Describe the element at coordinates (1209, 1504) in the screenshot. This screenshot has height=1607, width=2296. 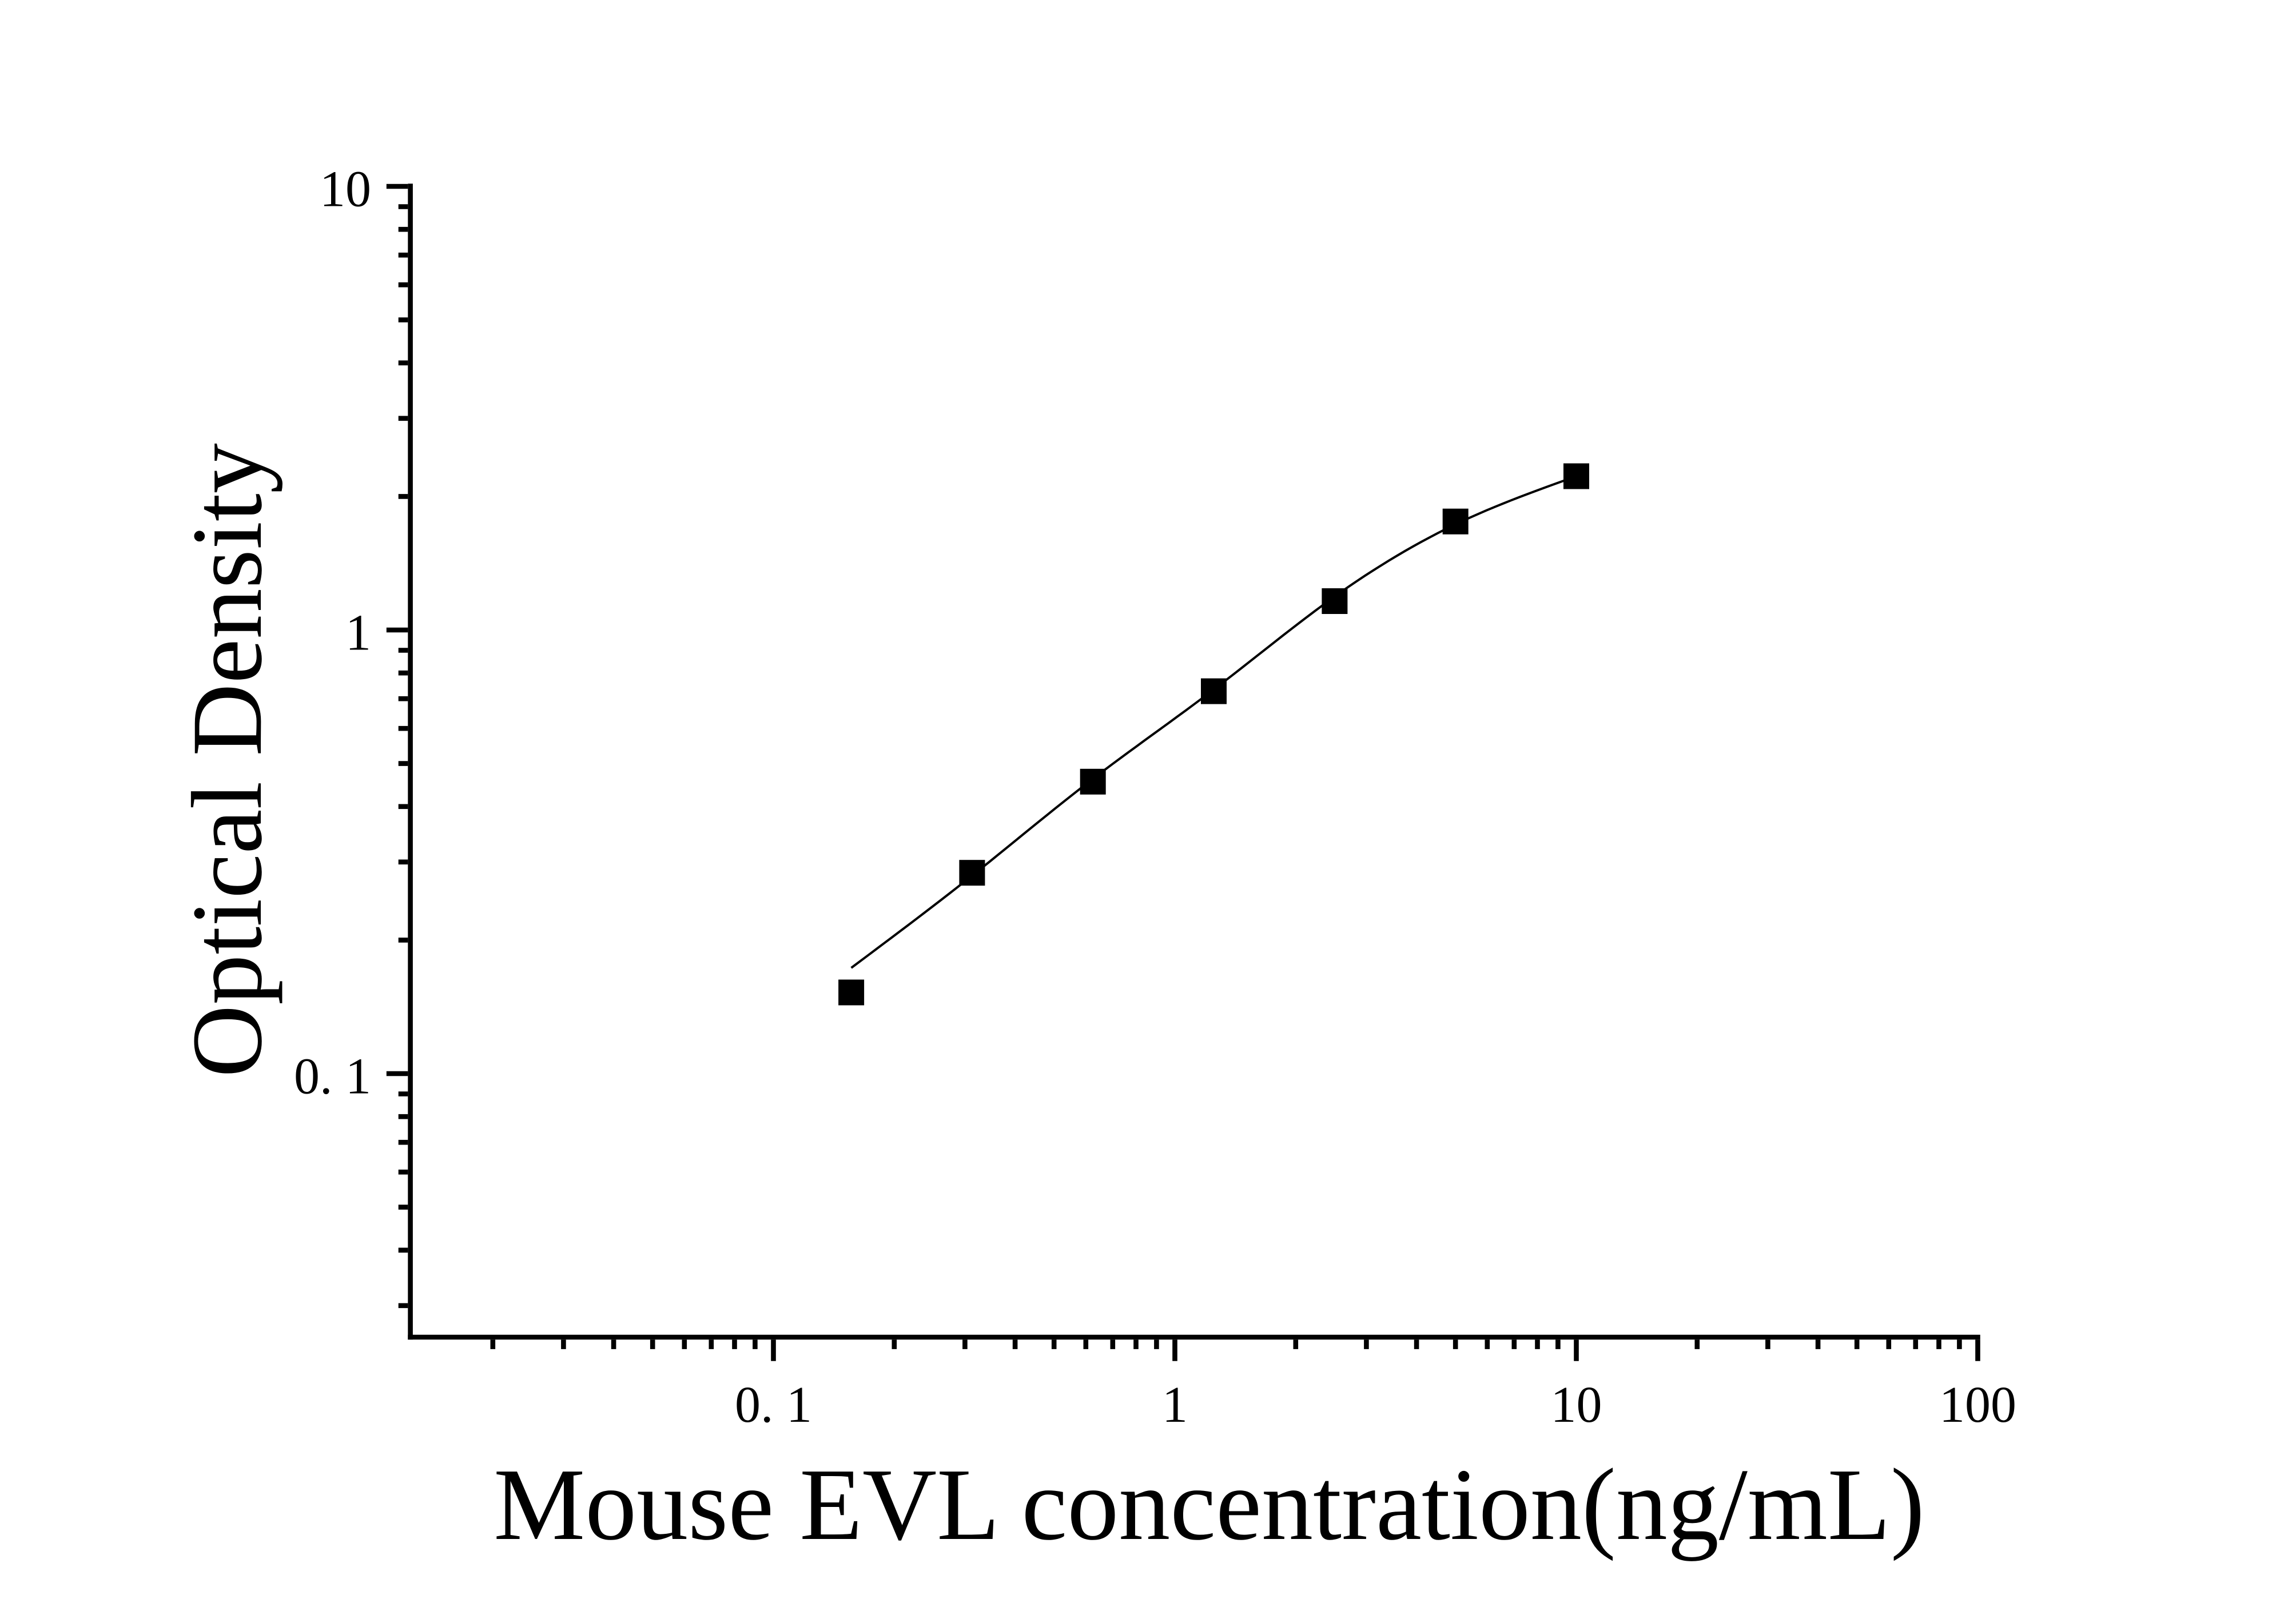
I see `svg-text: Mouse EVL concentration(ng/mL)` at that location.